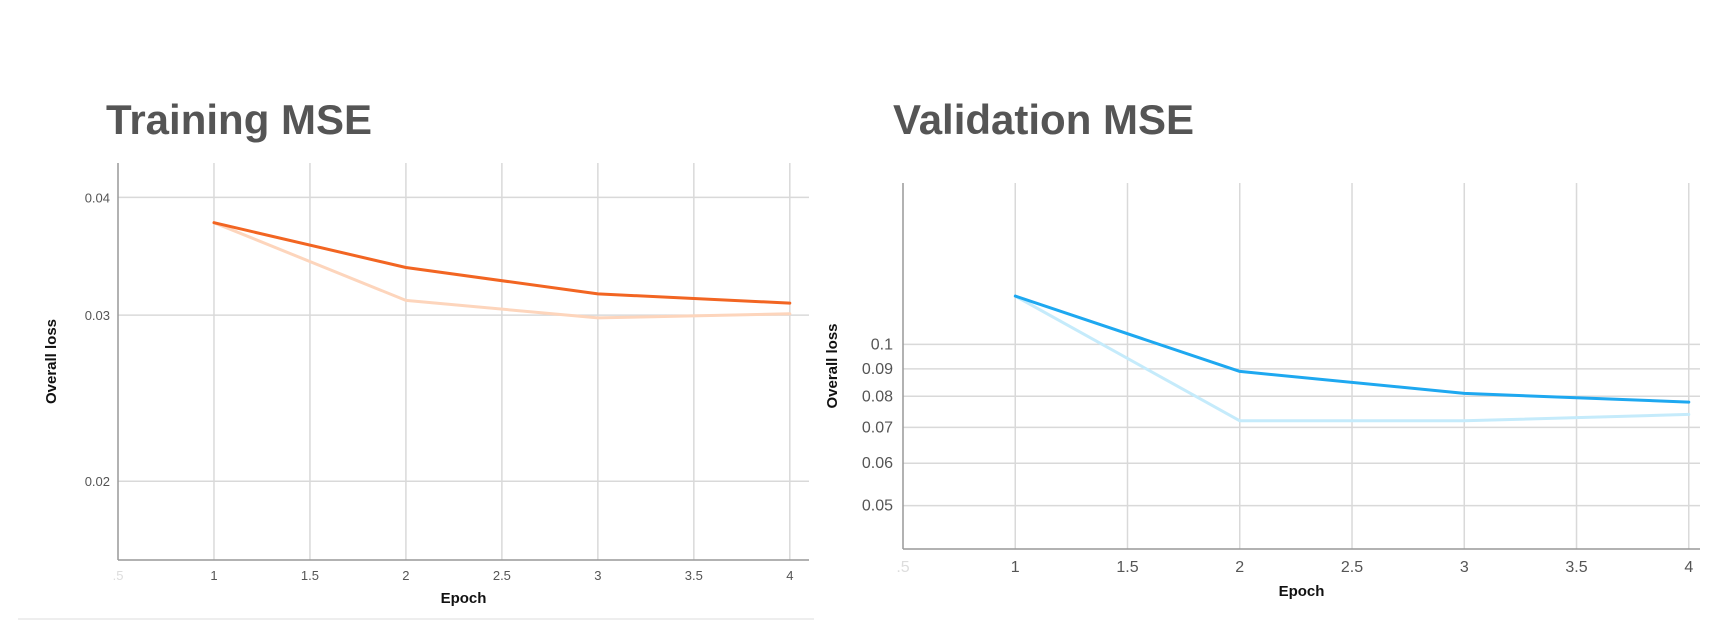 This screenshot has width=1714, height=627. I want to click on y-tick-label: 0.06, so click(877, 463).